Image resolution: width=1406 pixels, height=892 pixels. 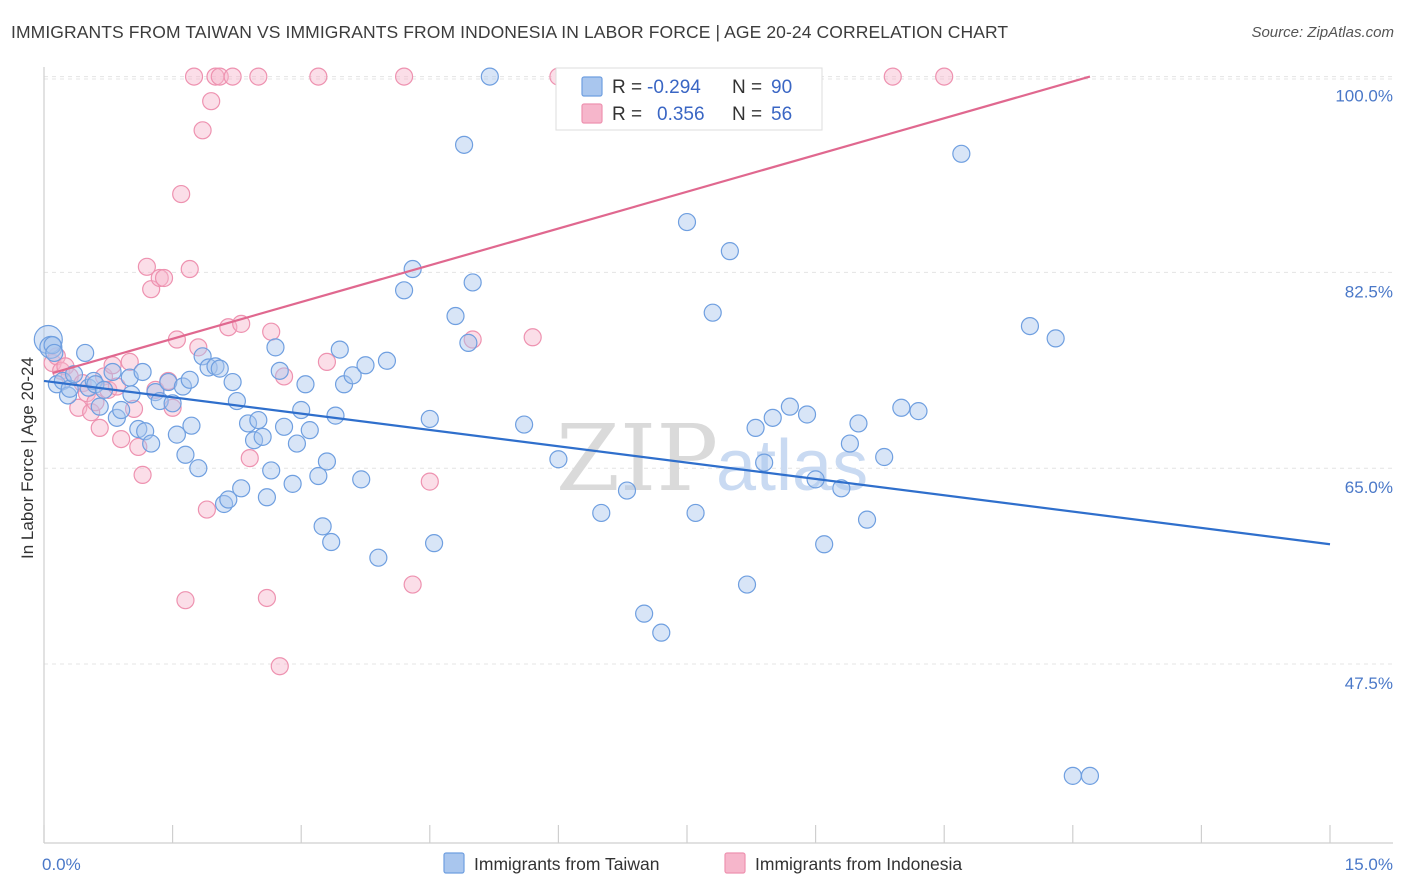 I want to click on bottom-legend-taiwan: Immigrants from Taiwan, so click(x=566, y=864).